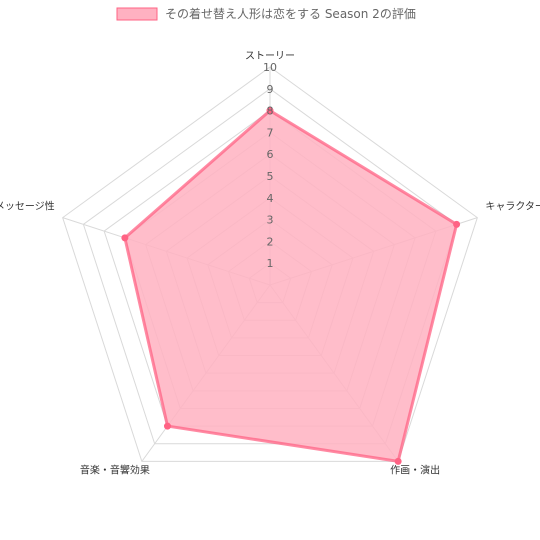  I want to click on tick-label: 2, so click(270, 241).